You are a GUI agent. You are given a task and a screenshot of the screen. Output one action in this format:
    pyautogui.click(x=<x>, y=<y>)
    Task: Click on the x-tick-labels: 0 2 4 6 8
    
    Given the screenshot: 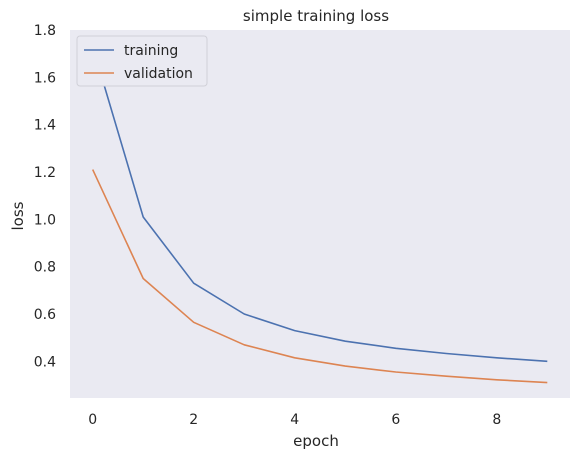 What is the action you would take?
    pyautogui.click(x=294, y=420)
    